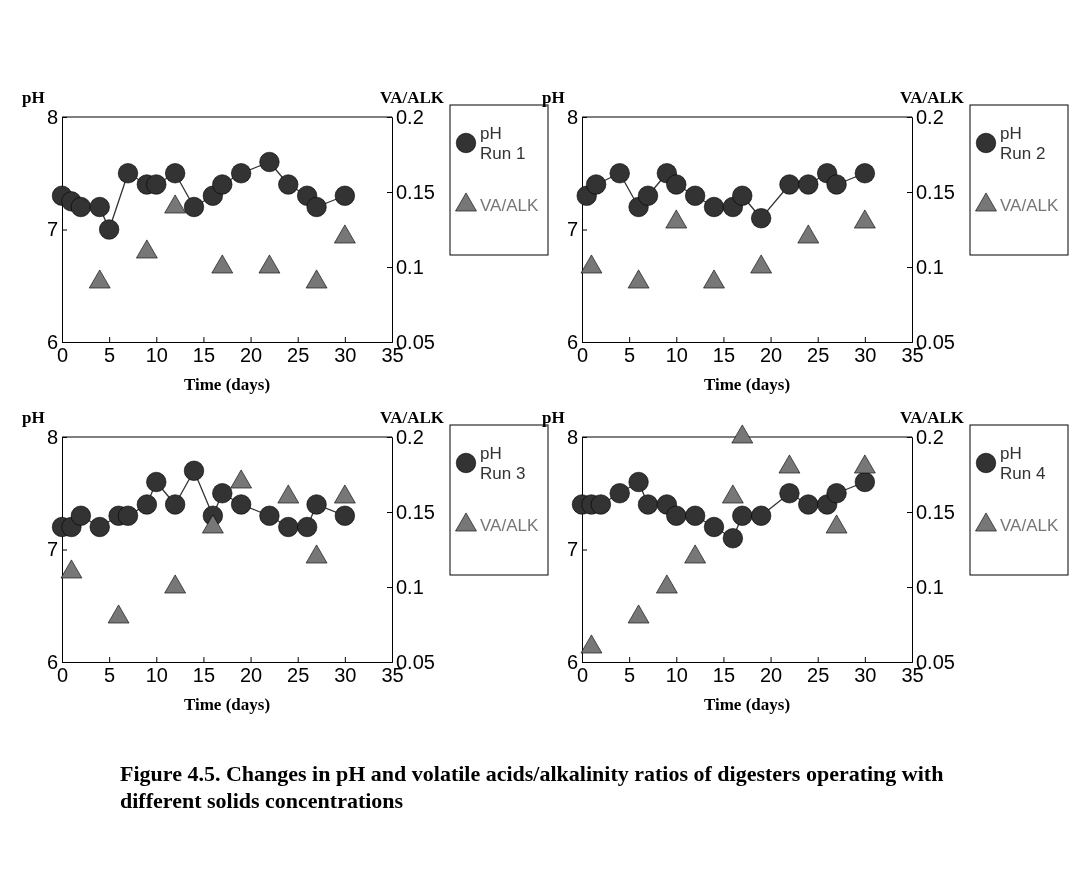 The image size is (1079, 890). I want to click on x-tick-label: 10, so click(676, 675).